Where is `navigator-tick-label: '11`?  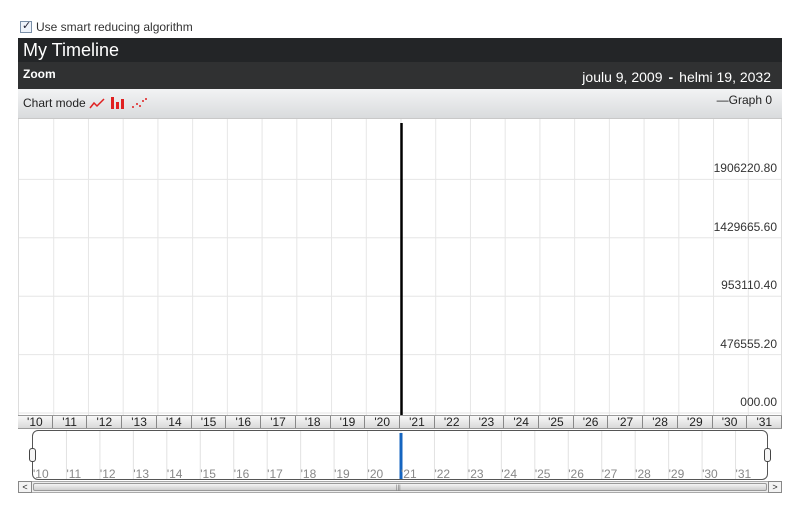 navigator-tick-label: '11 is located at coordinates (74, 473).